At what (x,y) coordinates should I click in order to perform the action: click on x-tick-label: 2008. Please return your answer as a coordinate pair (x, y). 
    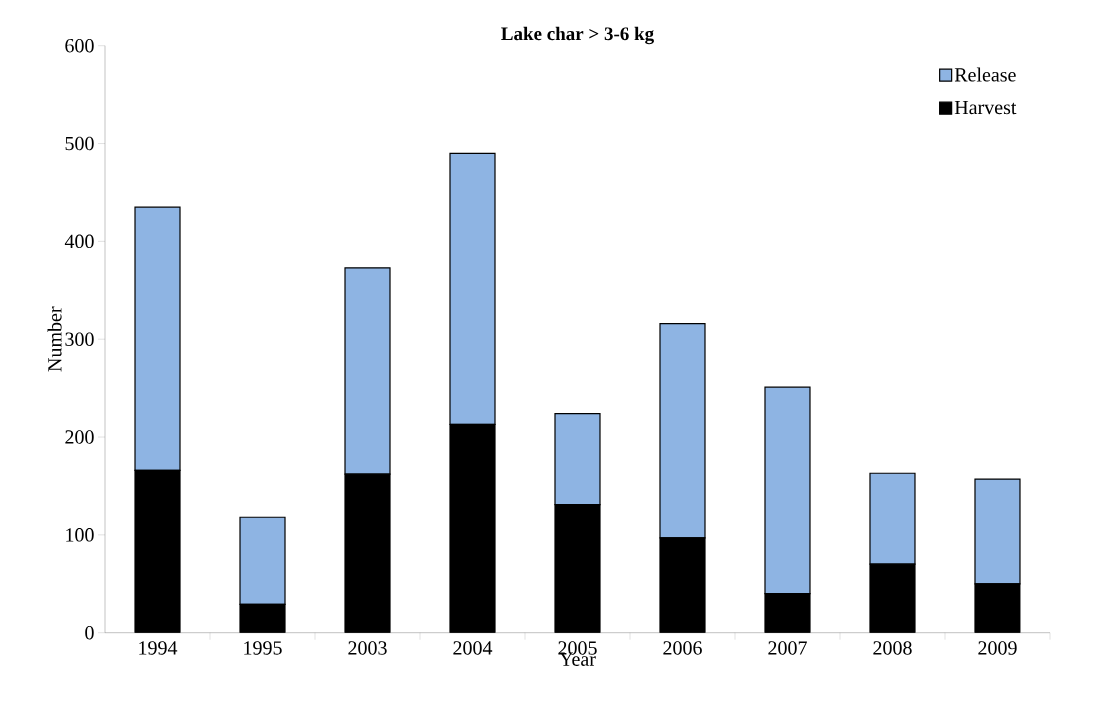
    Looking at the image, I should click on (892, 648).